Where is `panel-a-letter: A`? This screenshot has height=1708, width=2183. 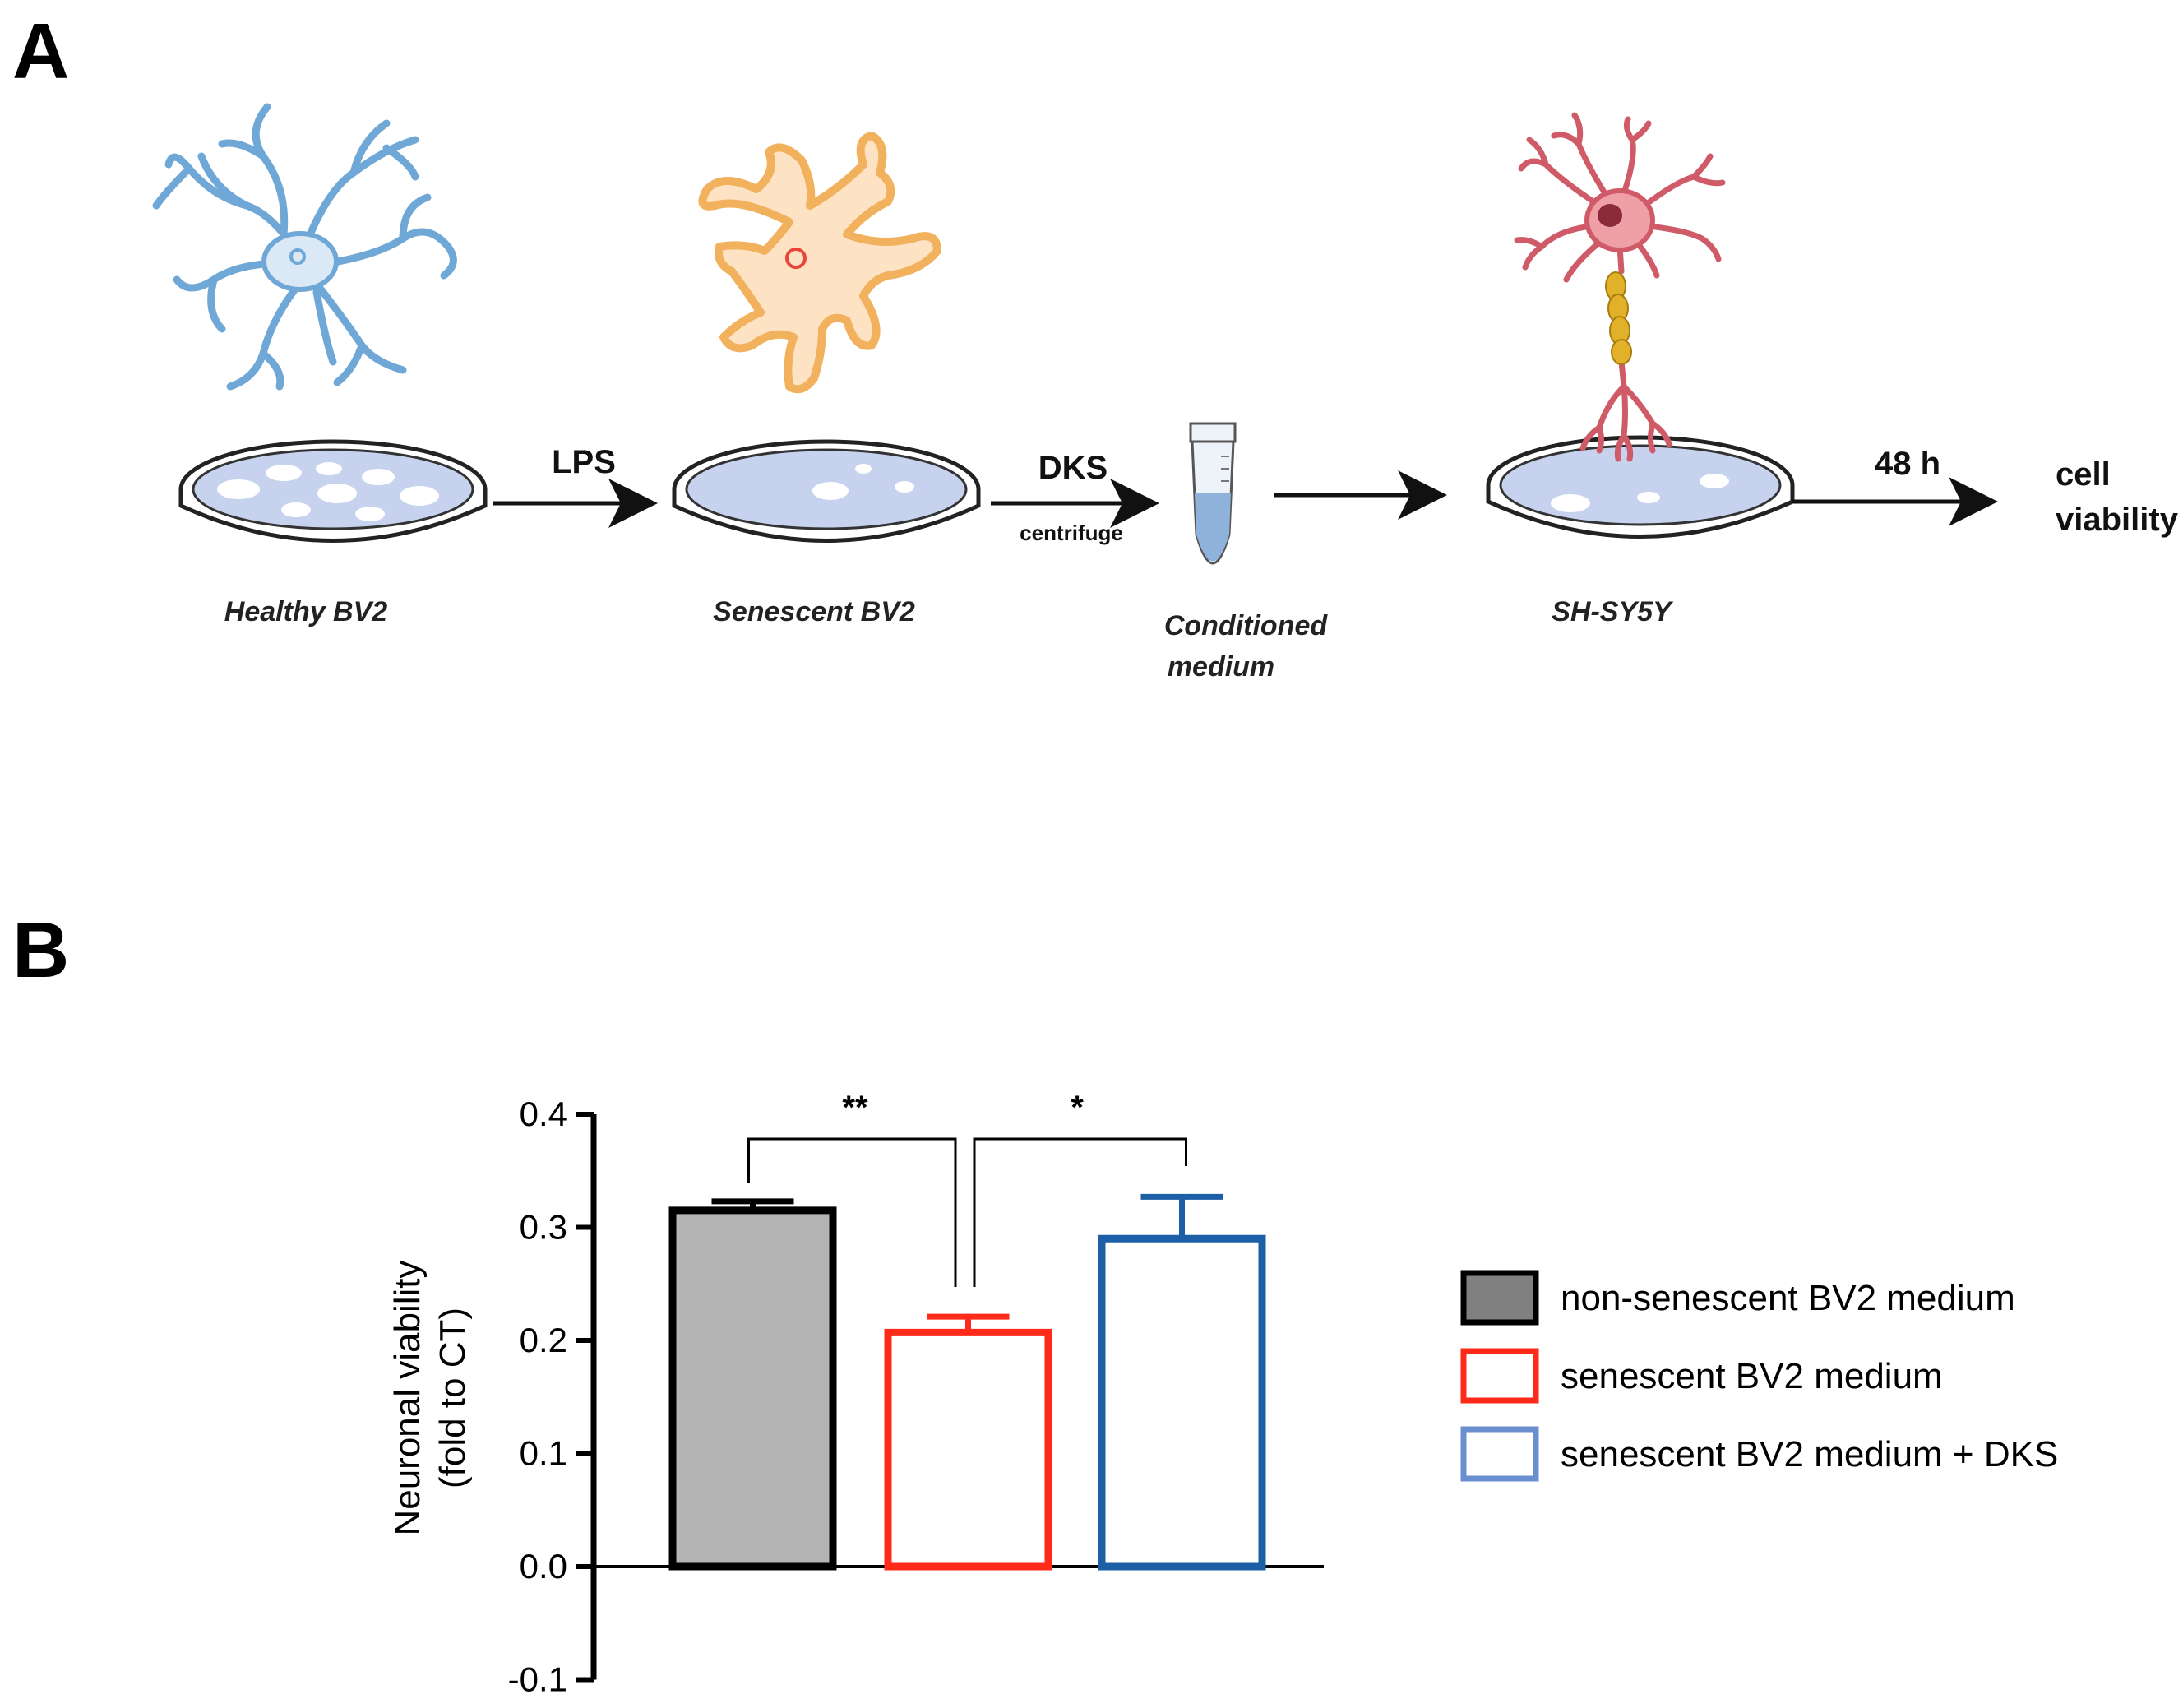 panel-a-letter: A is located at coordinates (40, 51).